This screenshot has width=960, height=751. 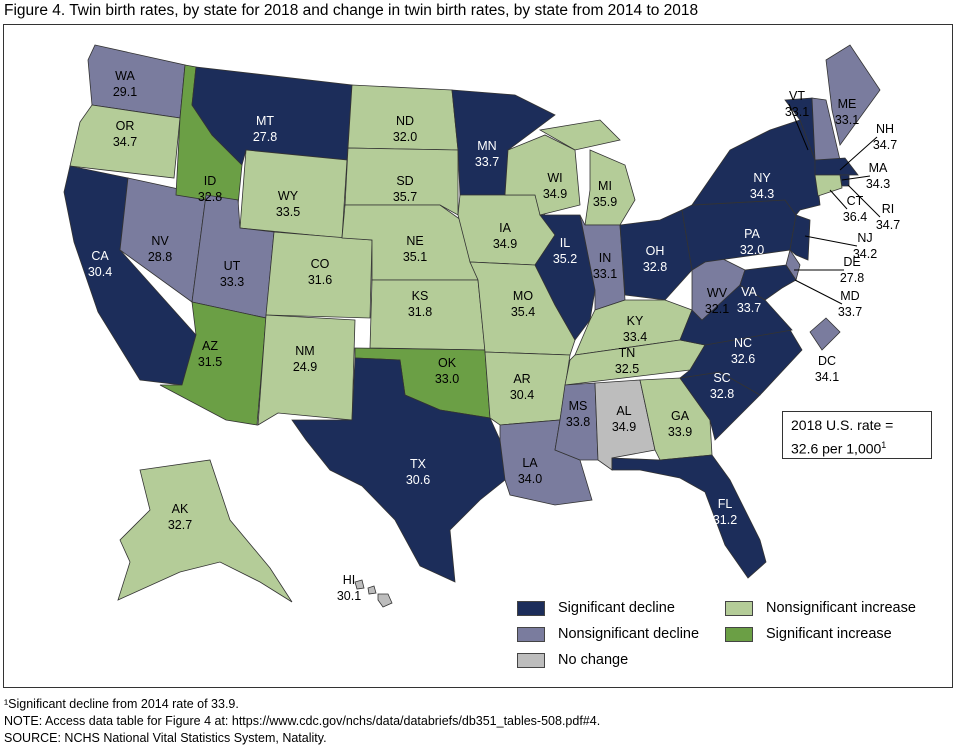 I want to click on state-rate-label: 35.4, so click(x=523, y=312).